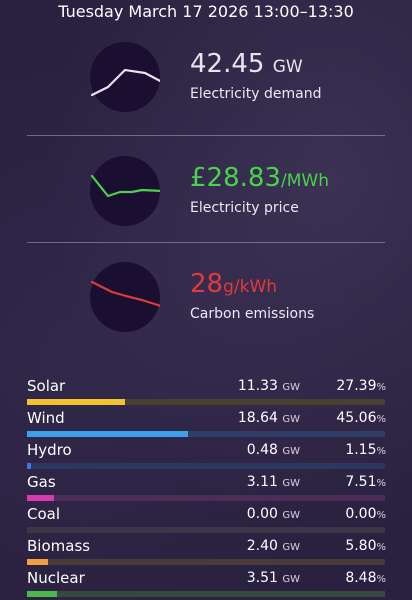  What do you see at coordinates (356, 386) in the screenshot?
I see `source-pct-value: 27.39` at bounding box center [356, 386].